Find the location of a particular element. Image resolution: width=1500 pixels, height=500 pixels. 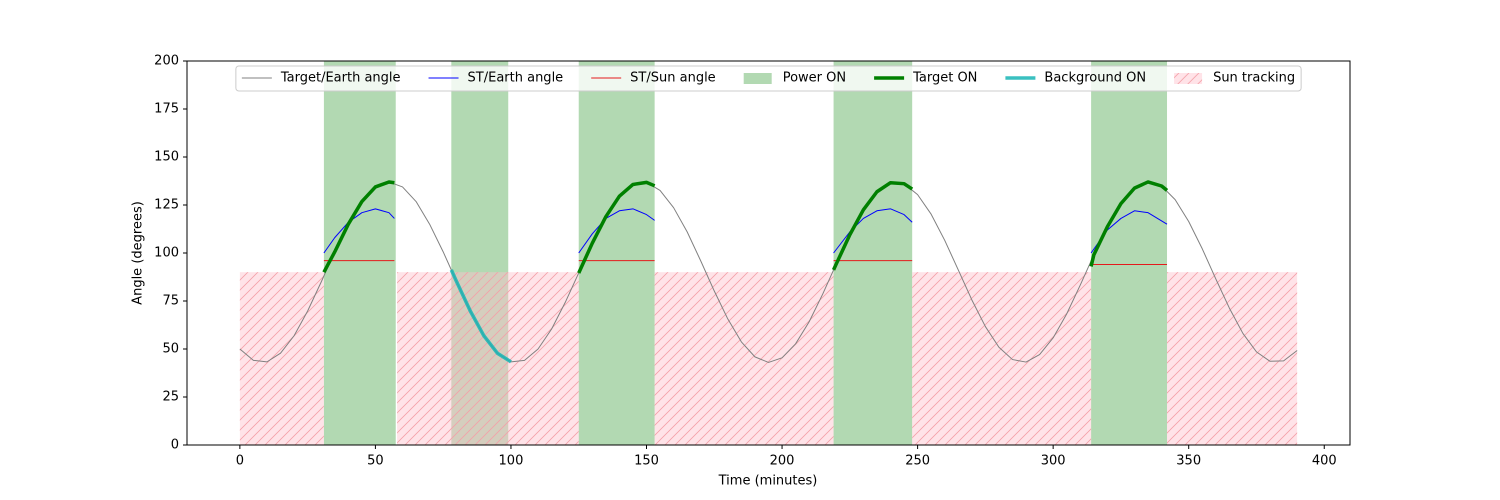

x-tick-label: 250 is located at coordinates (917, 461).